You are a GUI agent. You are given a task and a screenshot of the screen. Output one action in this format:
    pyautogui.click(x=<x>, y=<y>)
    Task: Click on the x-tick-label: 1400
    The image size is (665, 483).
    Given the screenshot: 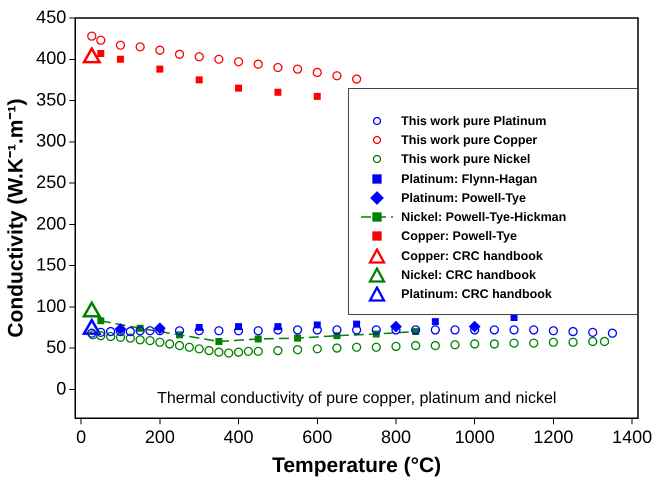 What is the action you would take?
    pyautogui.click(x=632, y=436)
    